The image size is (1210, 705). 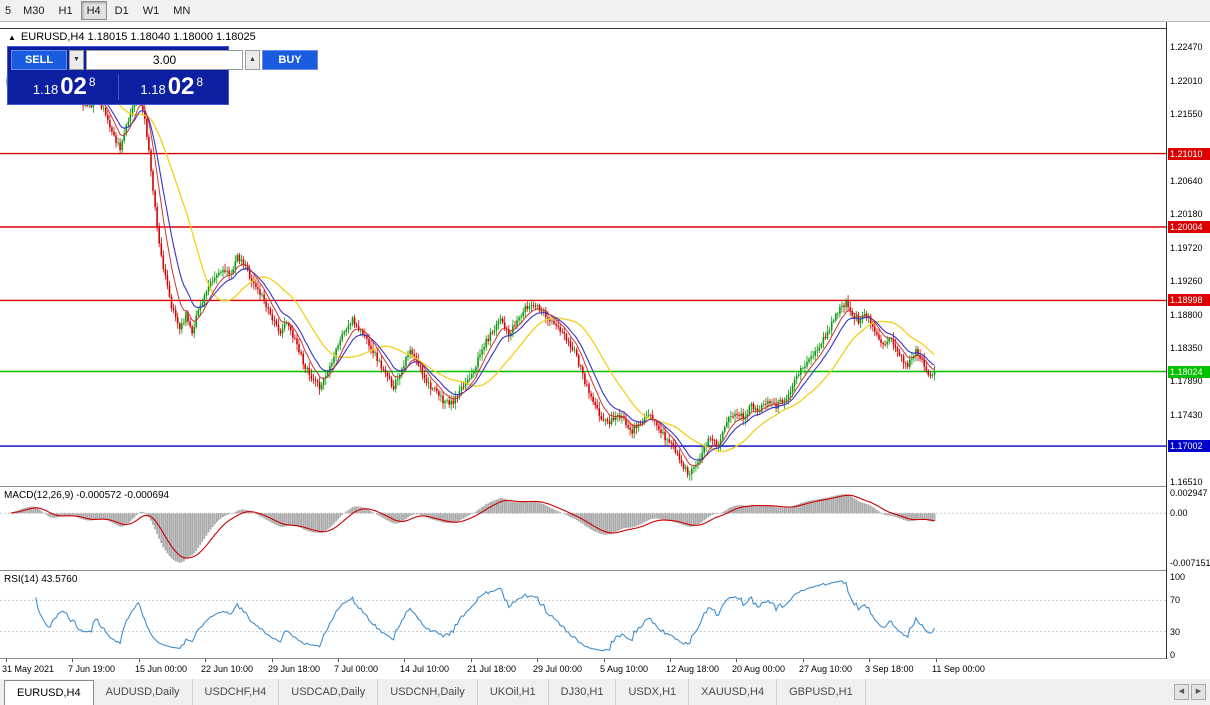 What do you see at coordinates (583, 528) in the screenshot?
I see `macd-panel-canvas` at bounding box center [583, 528].